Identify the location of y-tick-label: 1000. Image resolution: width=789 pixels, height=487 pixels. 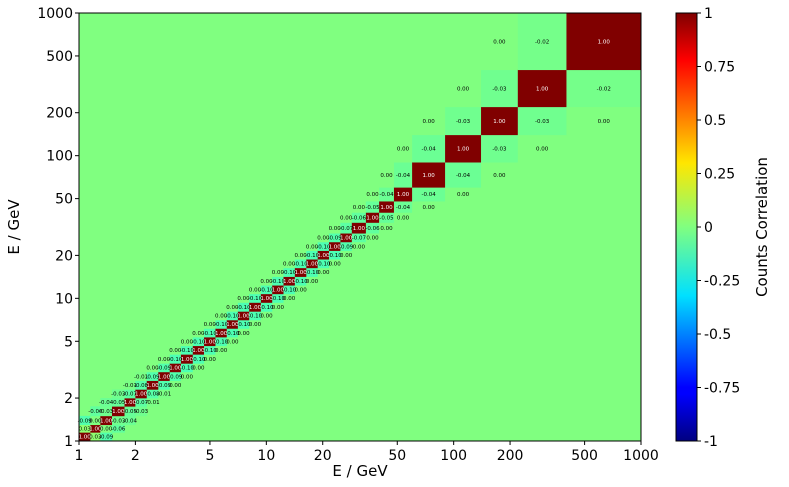
(55, 14).